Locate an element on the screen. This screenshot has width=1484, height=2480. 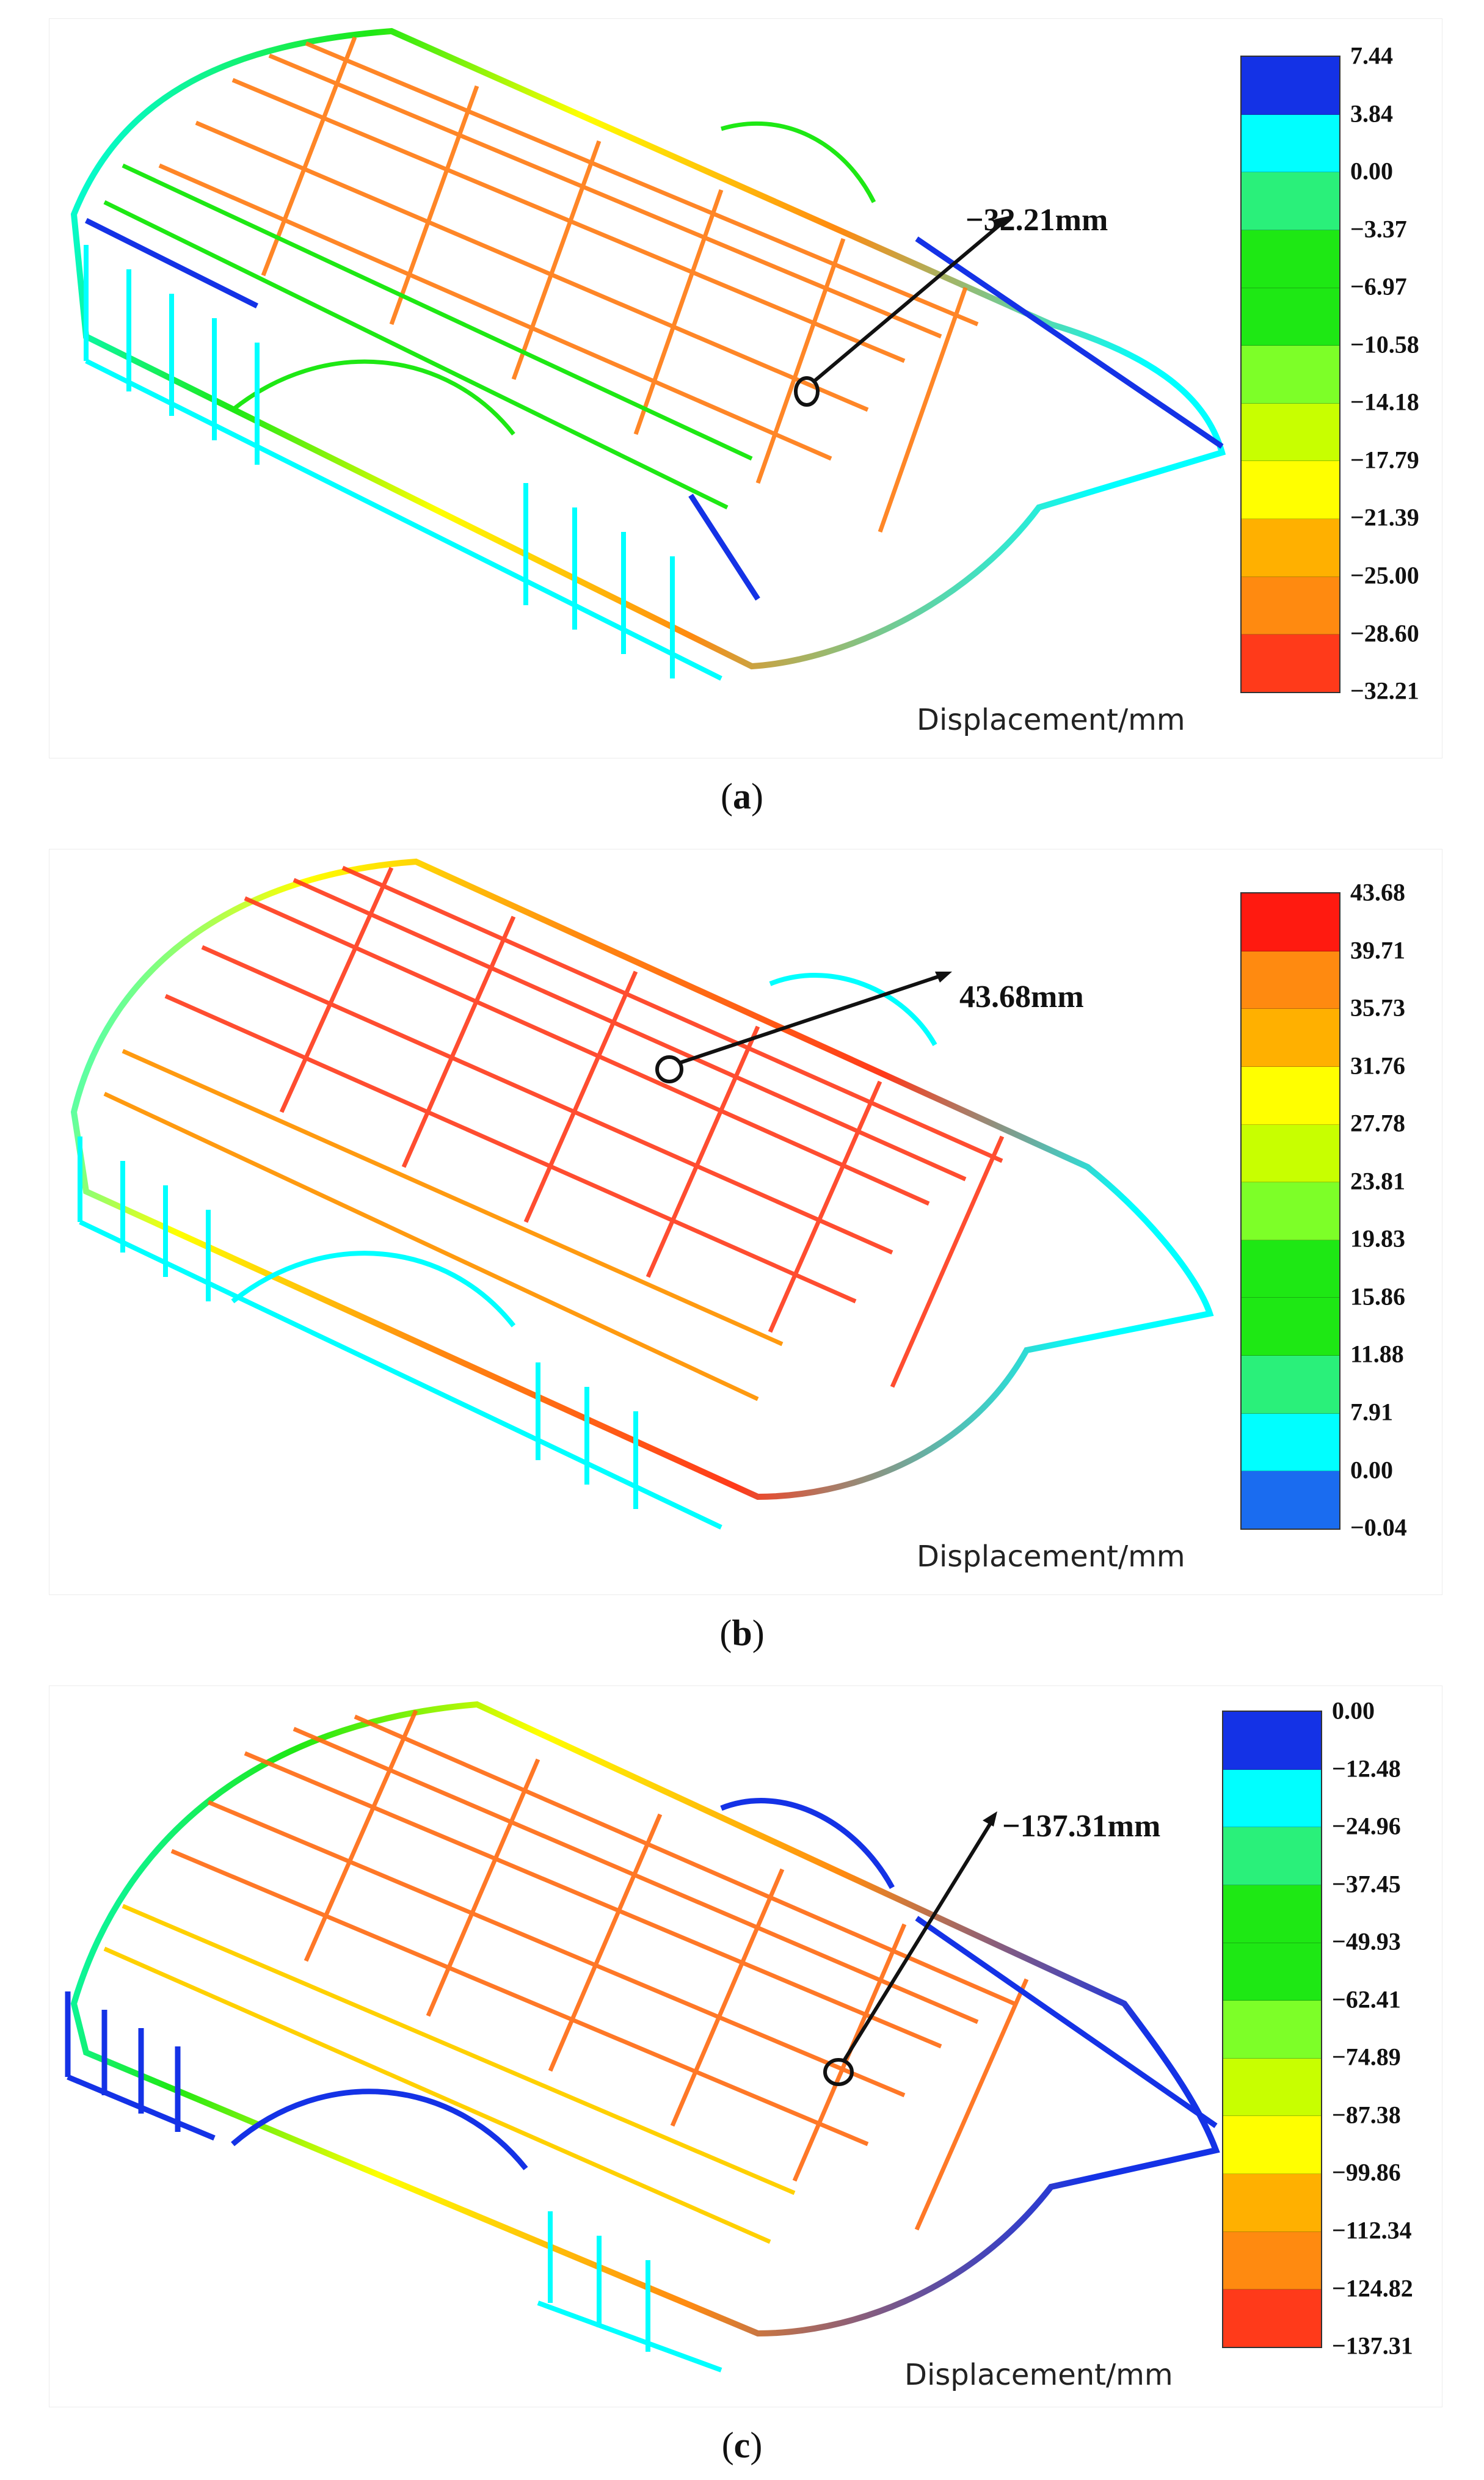
legend-level: −25.00 is located at coordinates (1384, 575).